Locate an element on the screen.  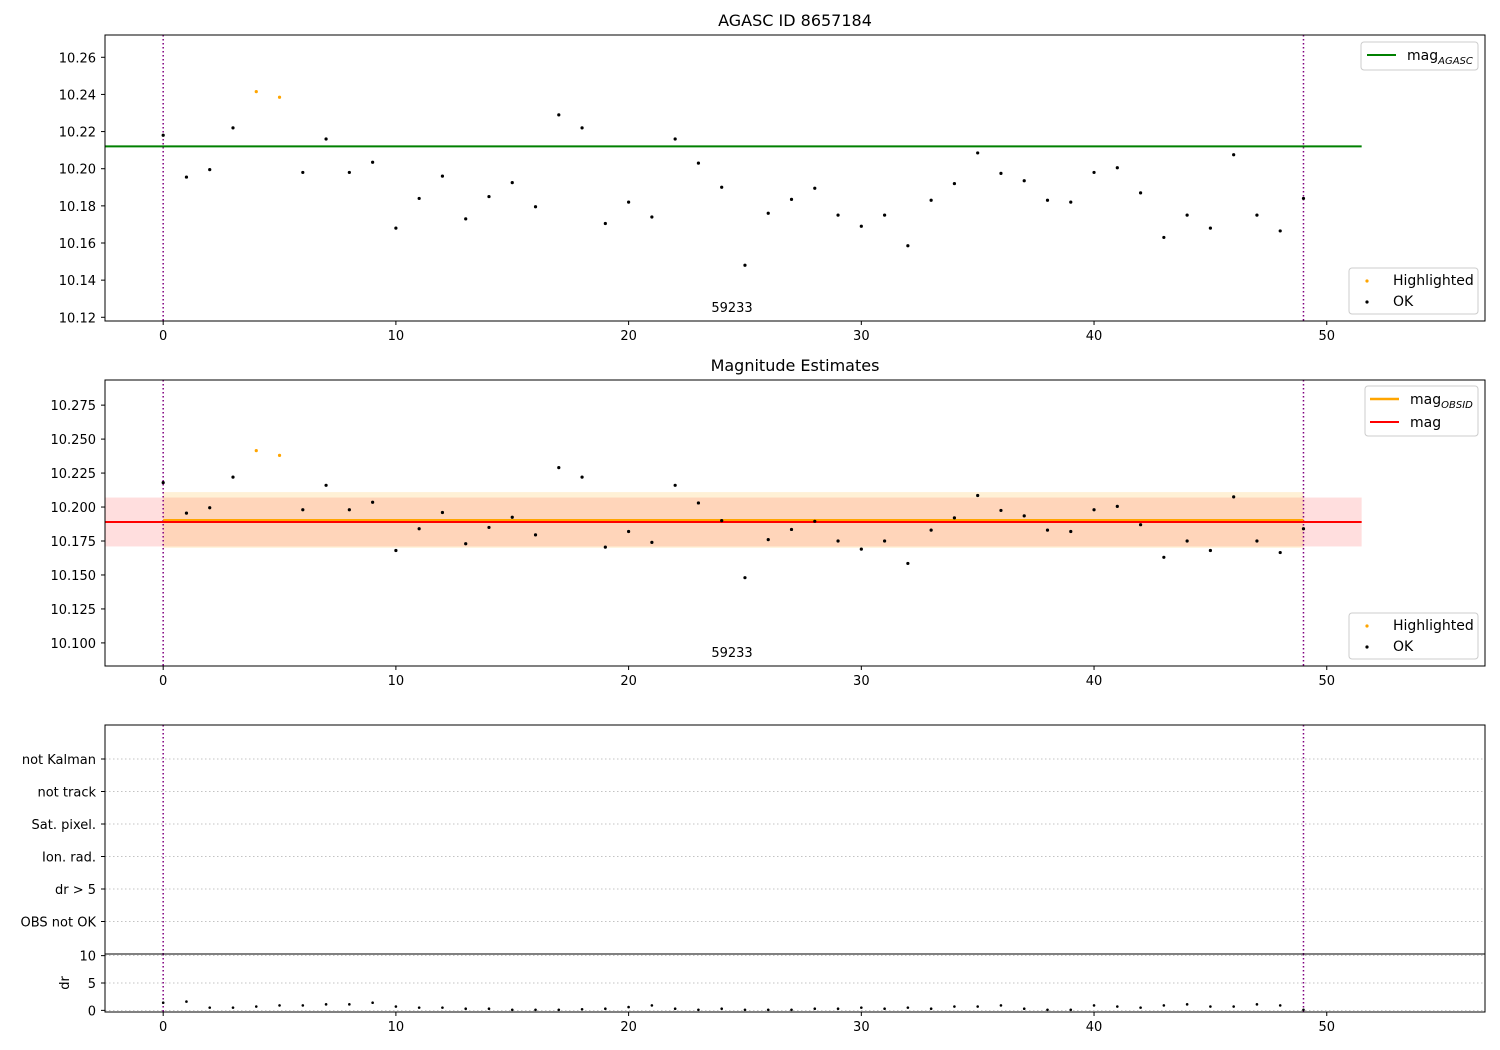
y-tick-label: 10.26 is located at coordinates (77, 58).